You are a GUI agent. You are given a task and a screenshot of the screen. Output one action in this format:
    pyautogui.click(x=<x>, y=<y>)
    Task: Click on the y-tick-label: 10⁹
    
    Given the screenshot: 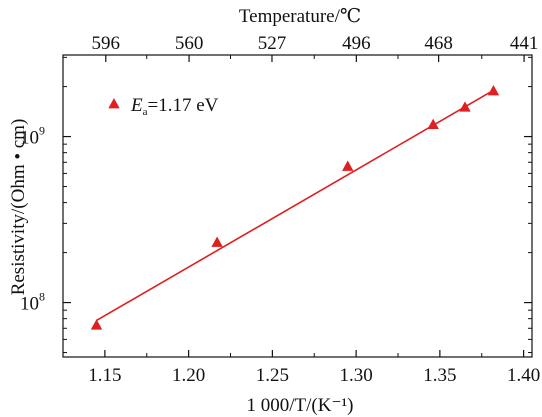 What is the action you would take?
    pyautogui.click(x=32, y=136)
    